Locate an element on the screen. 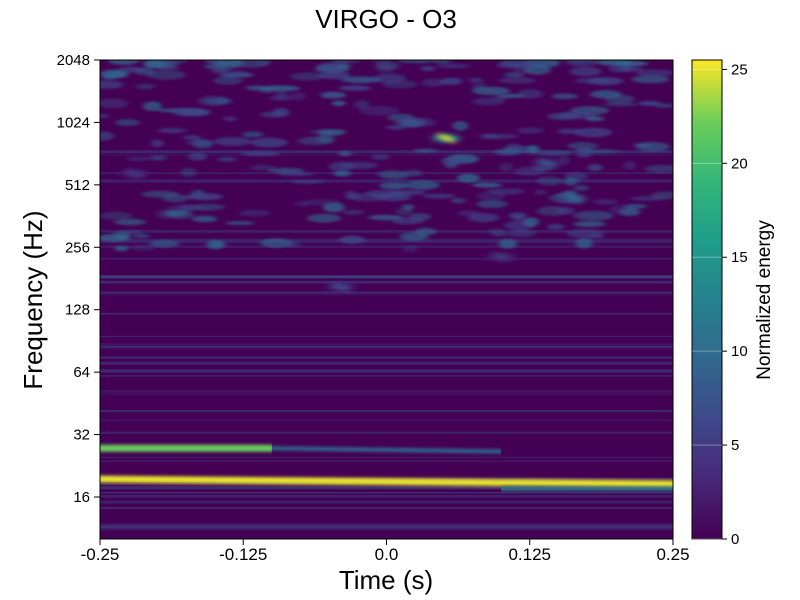  y-tick-label: 32 is located at coordinates (81, 435).